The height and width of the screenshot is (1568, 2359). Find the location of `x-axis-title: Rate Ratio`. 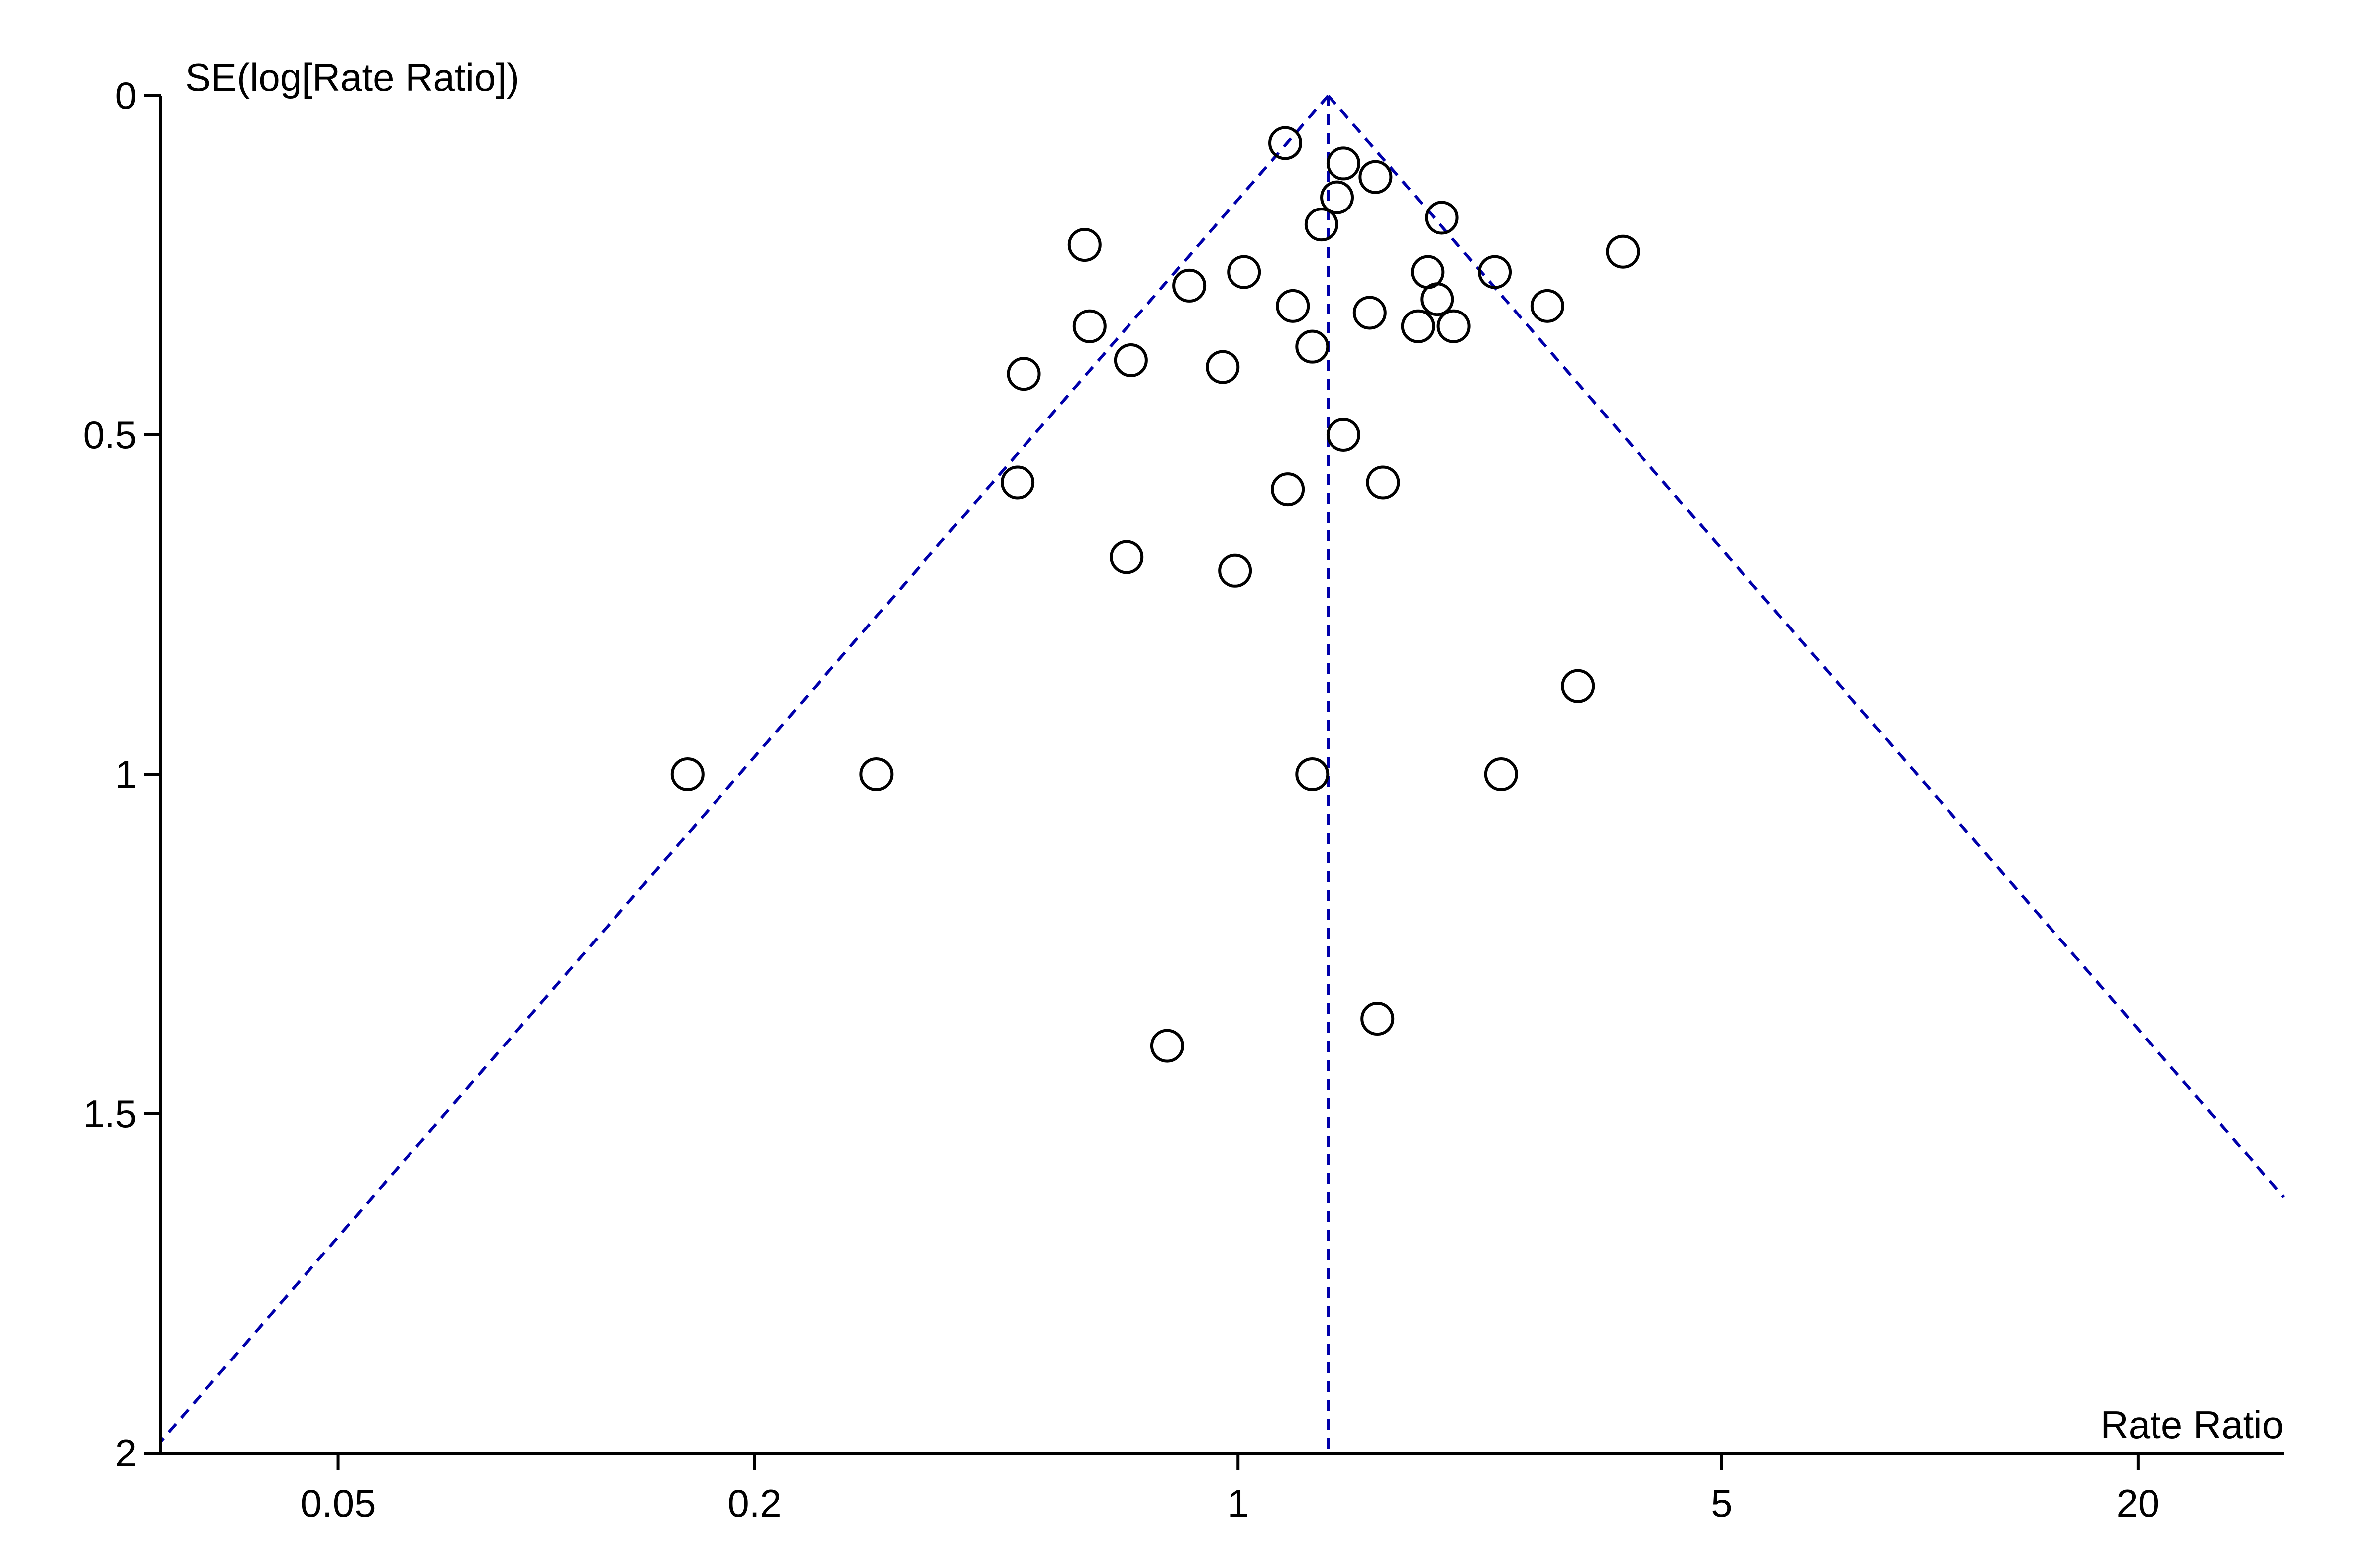

x-axis-title: Rate Ratio is located at coordinates (2192, 1425).